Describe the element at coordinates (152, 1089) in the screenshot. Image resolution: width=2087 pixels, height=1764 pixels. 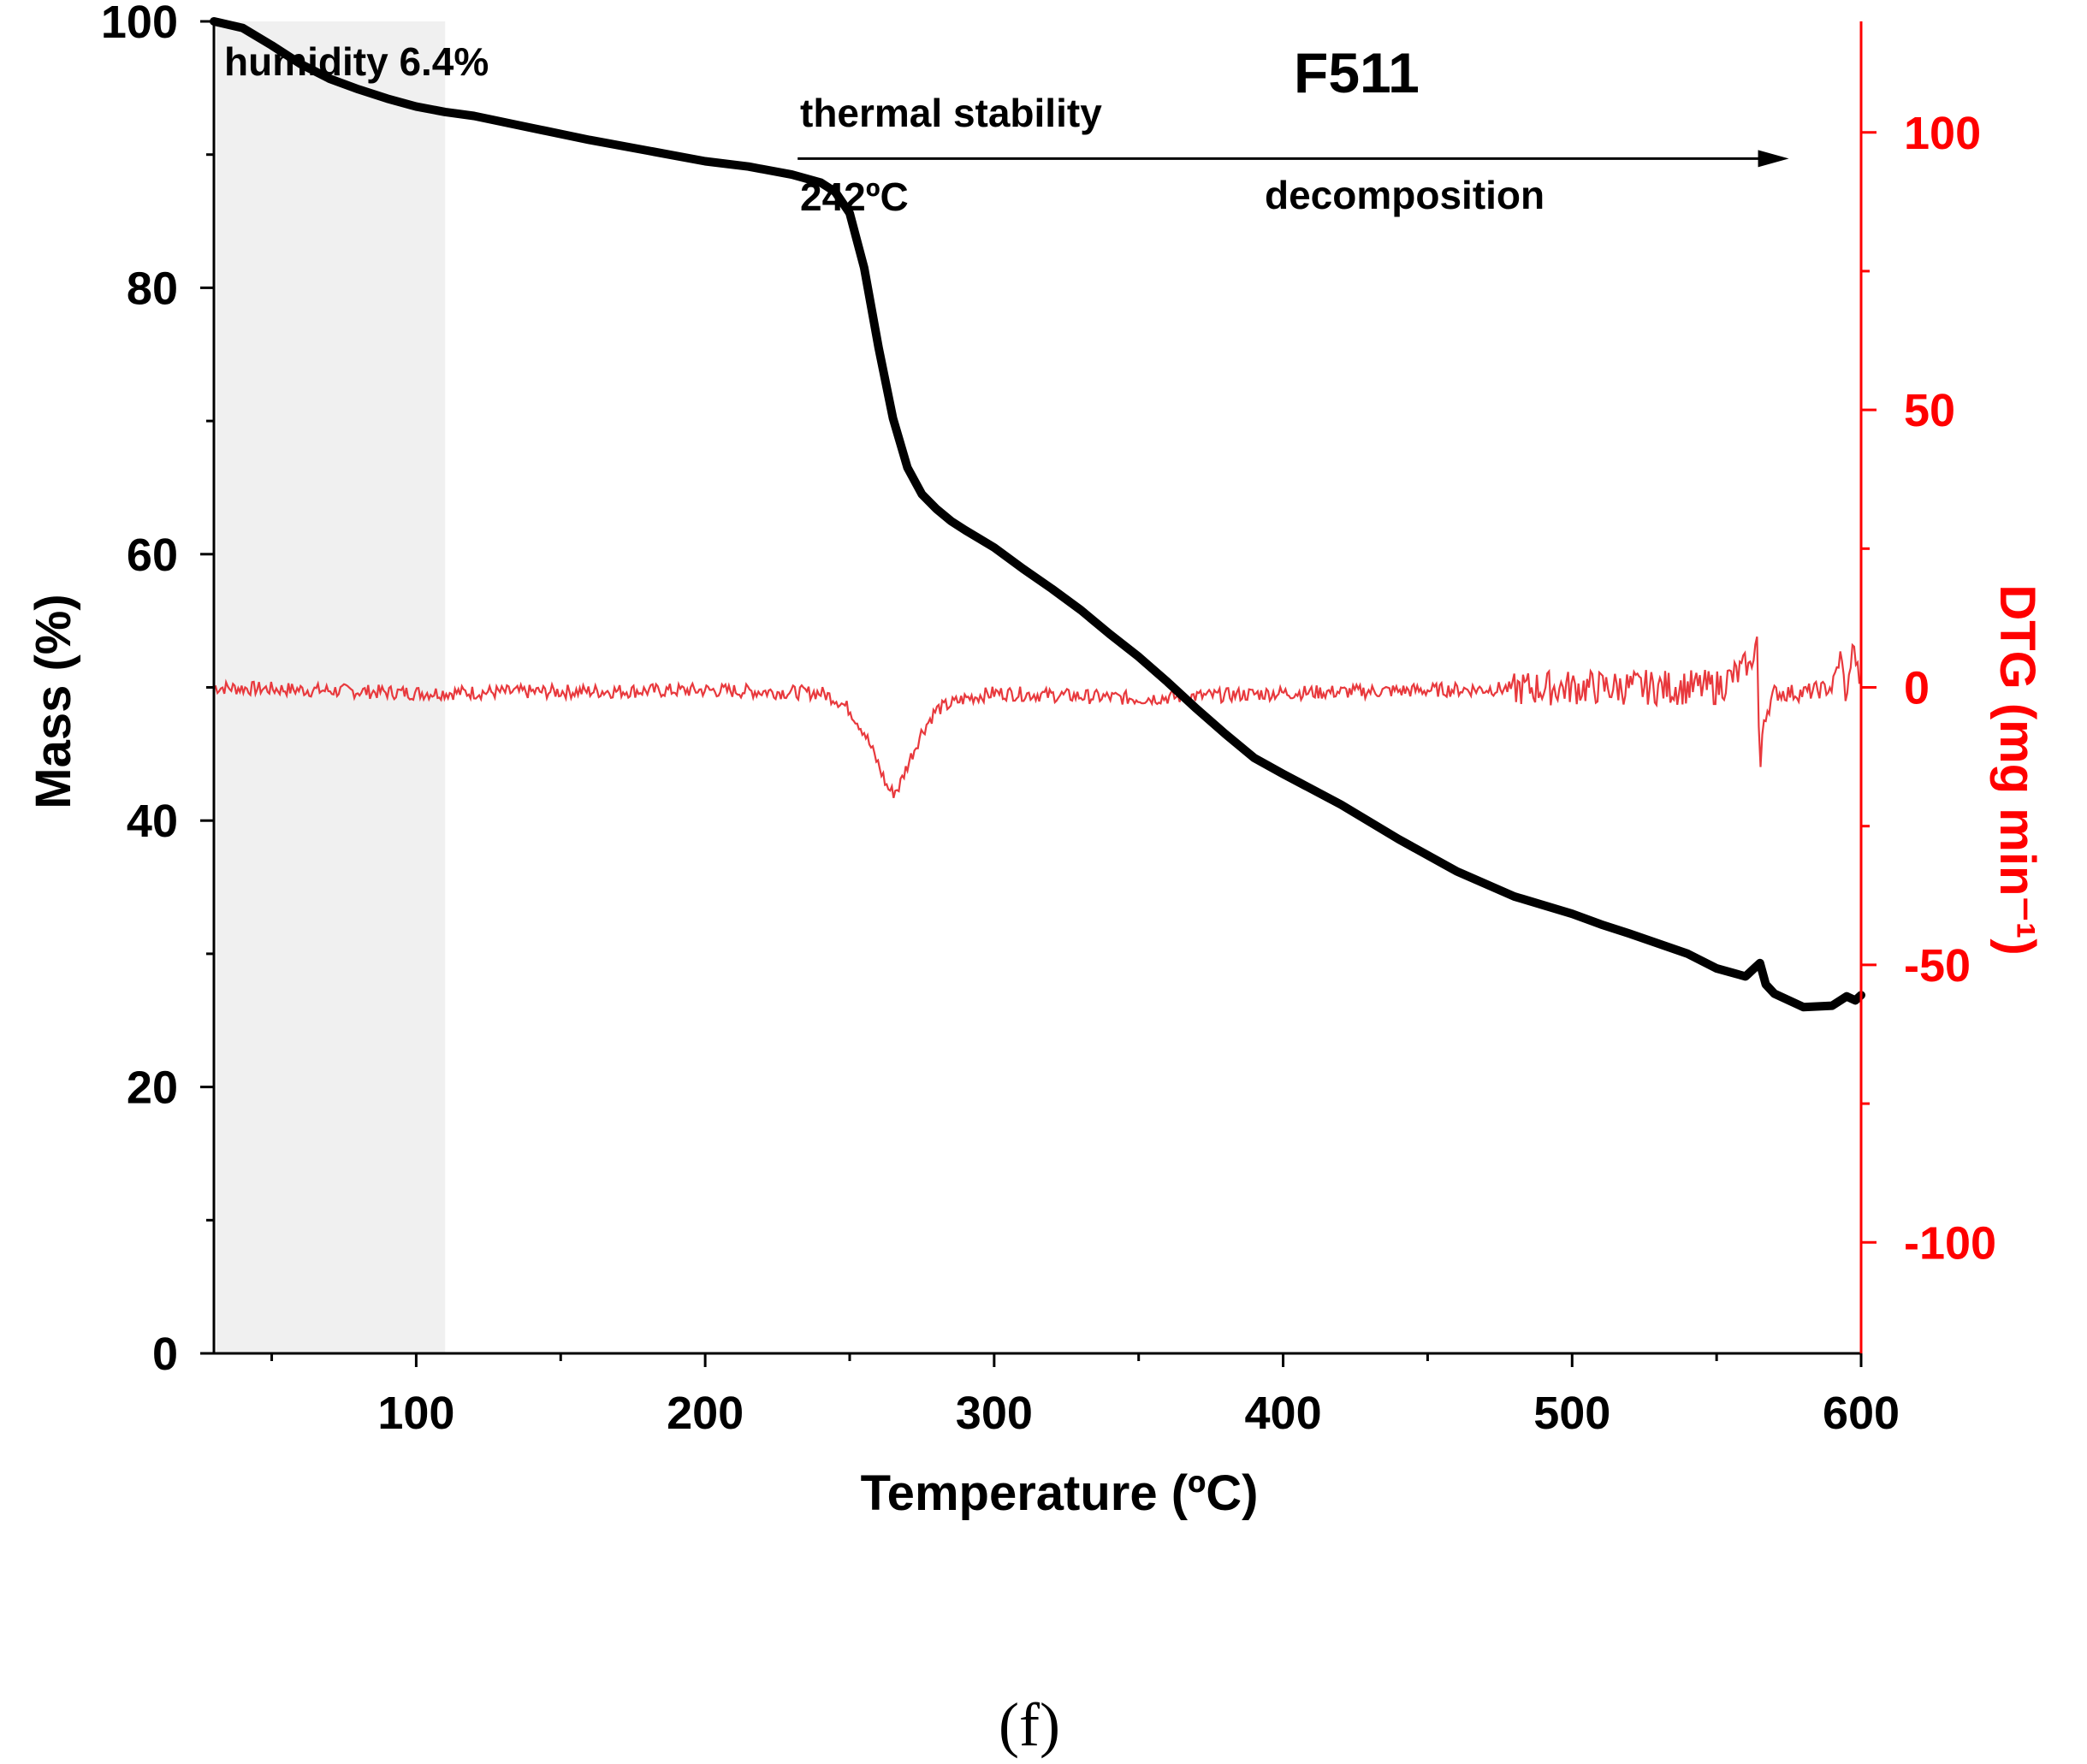
I see `y-tick-label: 20` at that location.